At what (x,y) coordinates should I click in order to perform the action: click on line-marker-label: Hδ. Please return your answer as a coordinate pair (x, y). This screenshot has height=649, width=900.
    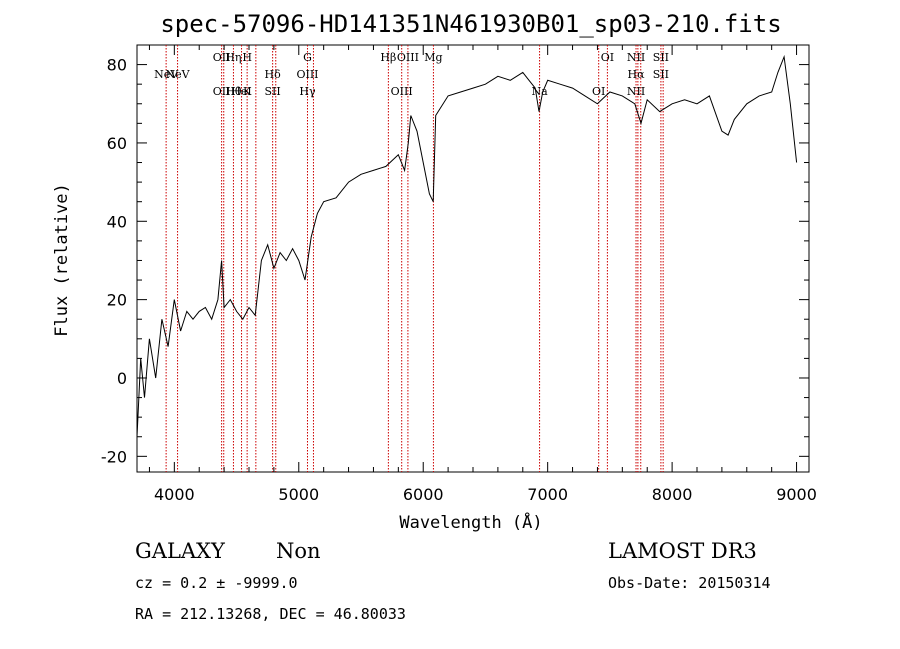
    Looking at the image, I should click on (273, 74).